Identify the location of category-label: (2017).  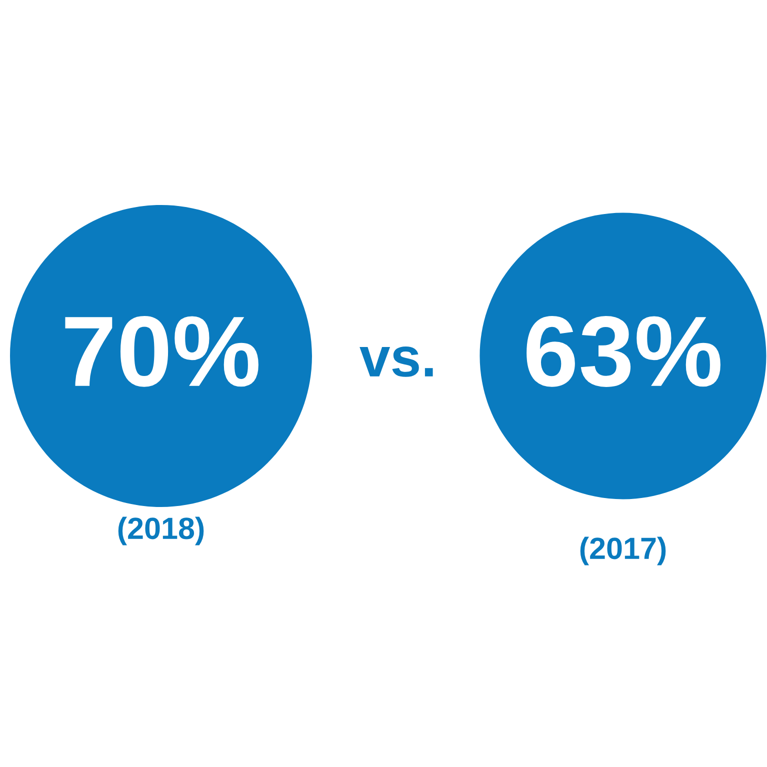
(623, 551).